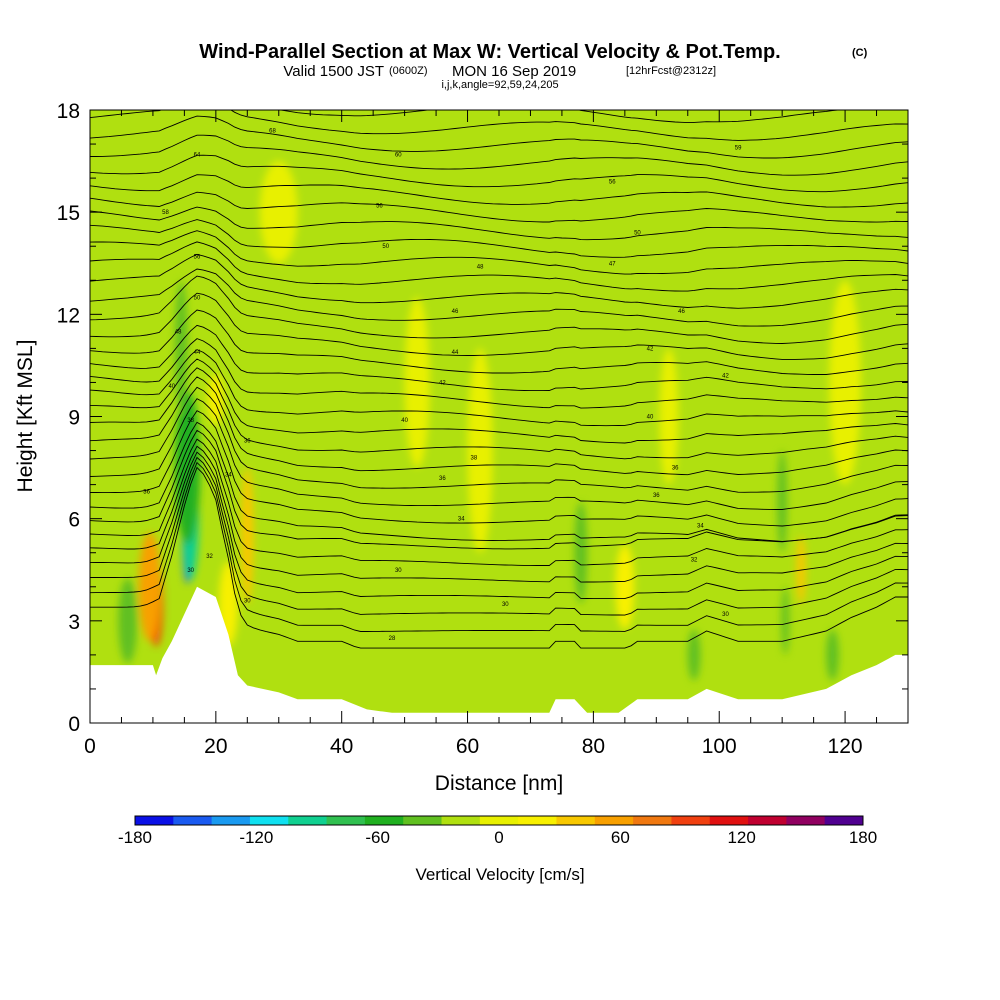 This screenshot has width=1000, height=1000. Describe the element at coordinates (215, 746) in the screenshot. I see `x-tick-label: 20` at that location.